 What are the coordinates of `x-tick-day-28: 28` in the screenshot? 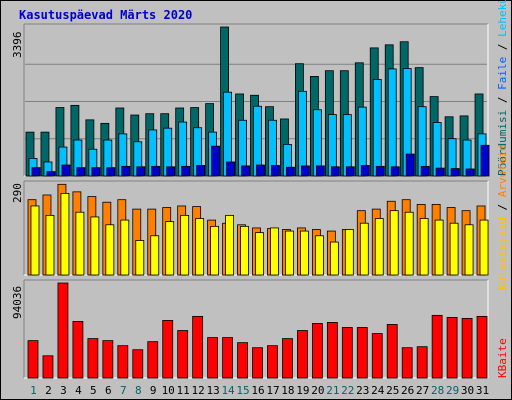 It's located at (437, 390).